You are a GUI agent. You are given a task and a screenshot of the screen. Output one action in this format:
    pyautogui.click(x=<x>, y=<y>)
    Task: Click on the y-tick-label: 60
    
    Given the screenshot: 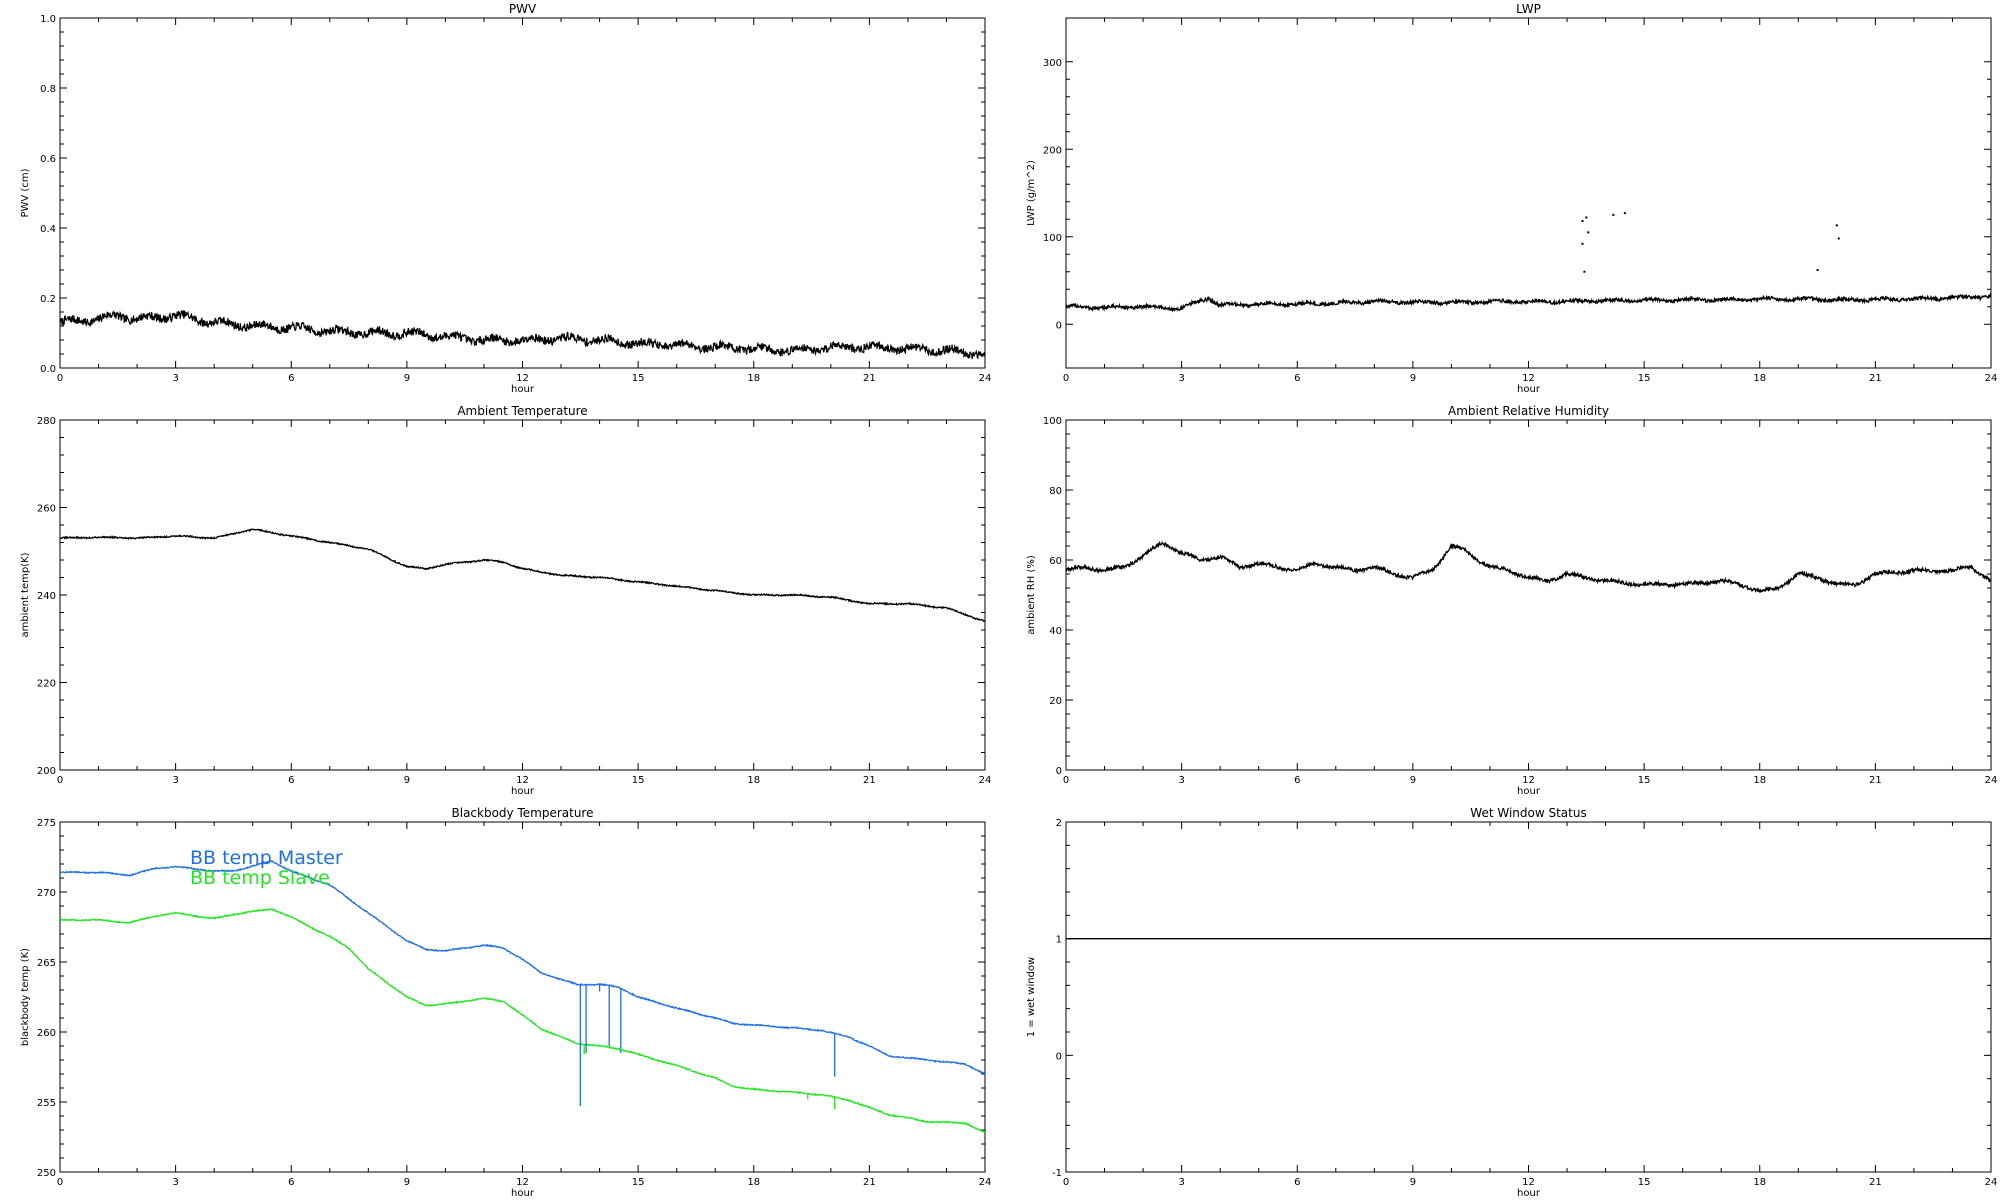 What is the action you would take?
    pyautogui.click(x=1055, y=561)
    